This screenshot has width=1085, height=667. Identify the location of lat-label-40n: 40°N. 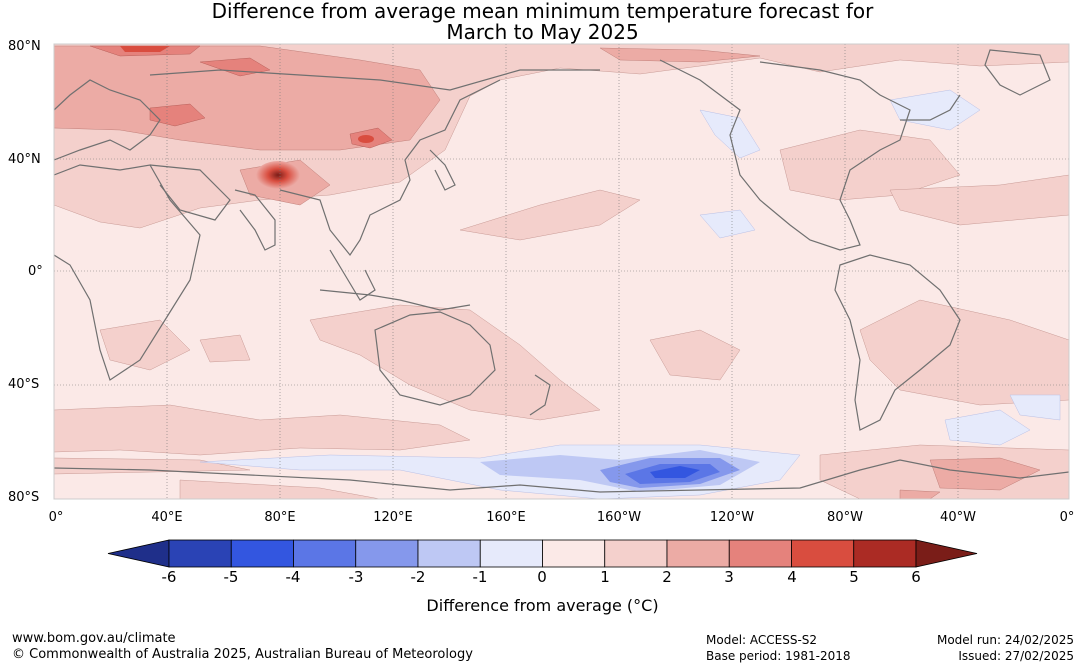
(24, 159).